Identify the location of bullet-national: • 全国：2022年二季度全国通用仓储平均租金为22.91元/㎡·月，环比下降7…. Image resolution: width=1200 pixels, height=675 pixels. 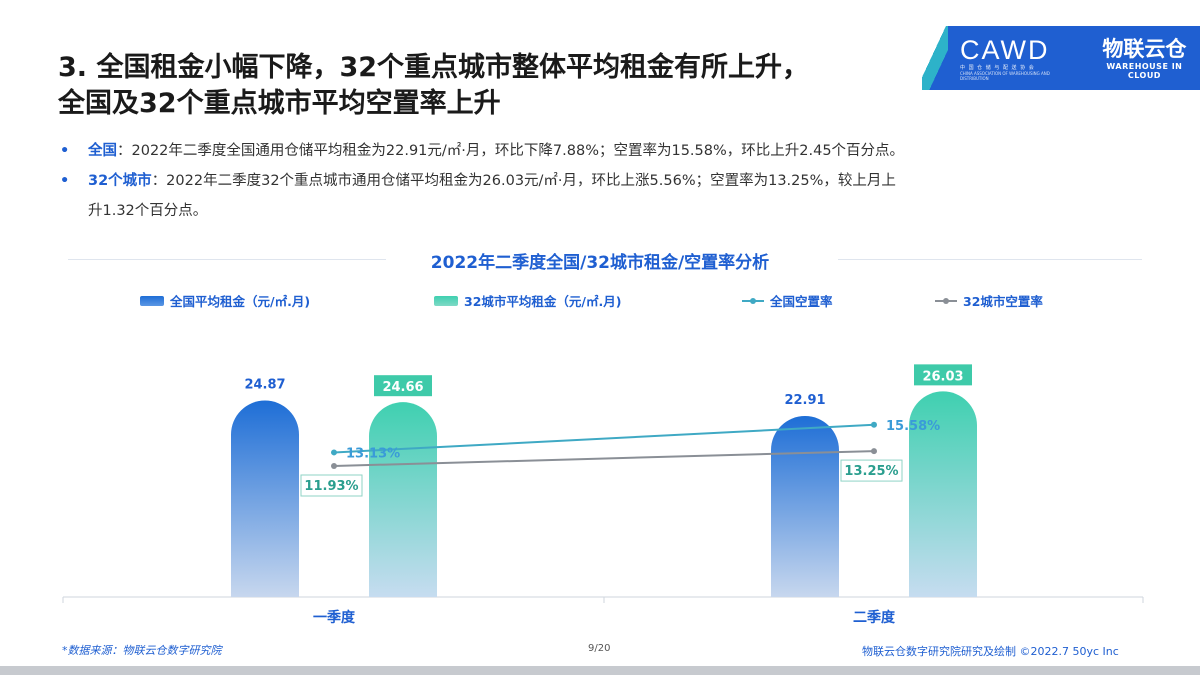
(608, 151).